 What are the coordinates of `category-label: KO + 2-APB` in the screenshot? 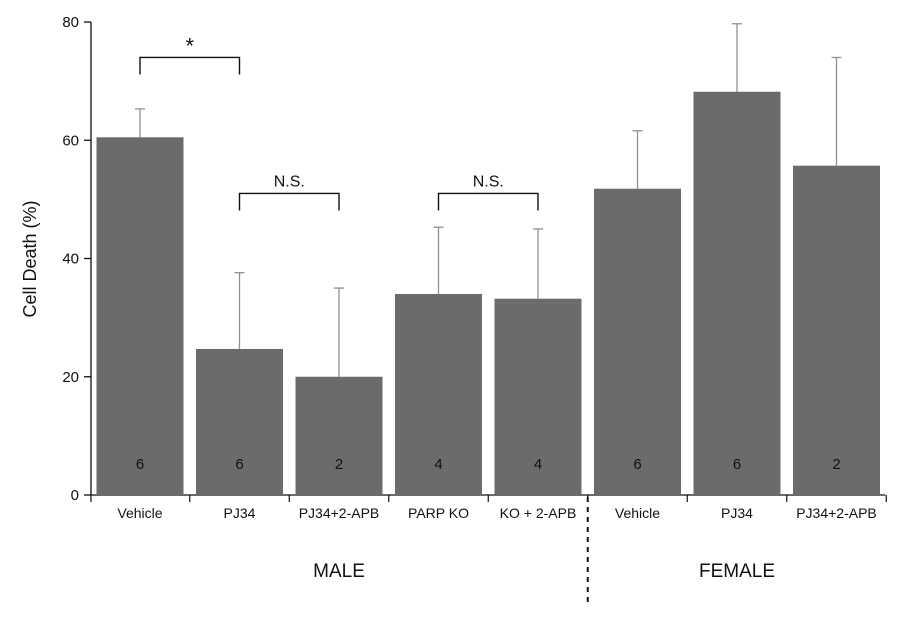 It's located at (538, 513).